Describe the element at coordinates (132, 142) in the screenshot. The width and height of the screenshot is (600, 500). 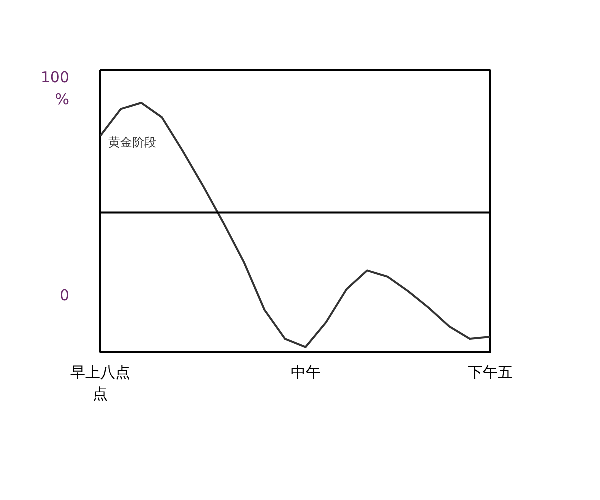
I see `annotation: 黄金阶段` at that location.